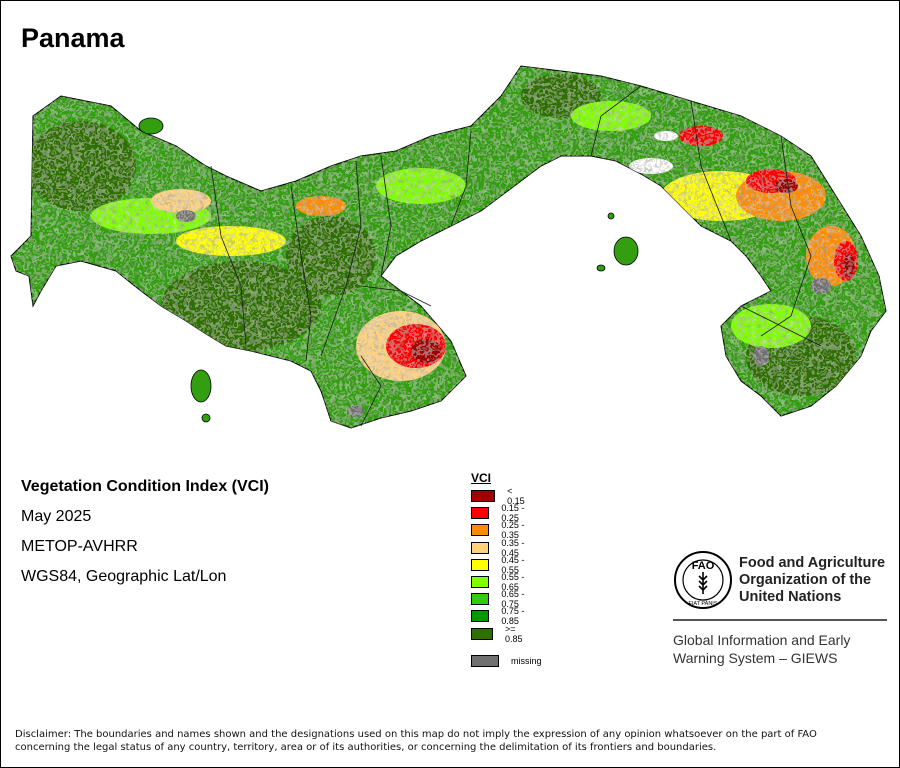 This screenshot has height=768, width=900. I want to click on legend-item: < 0.15, so click(500, 496).